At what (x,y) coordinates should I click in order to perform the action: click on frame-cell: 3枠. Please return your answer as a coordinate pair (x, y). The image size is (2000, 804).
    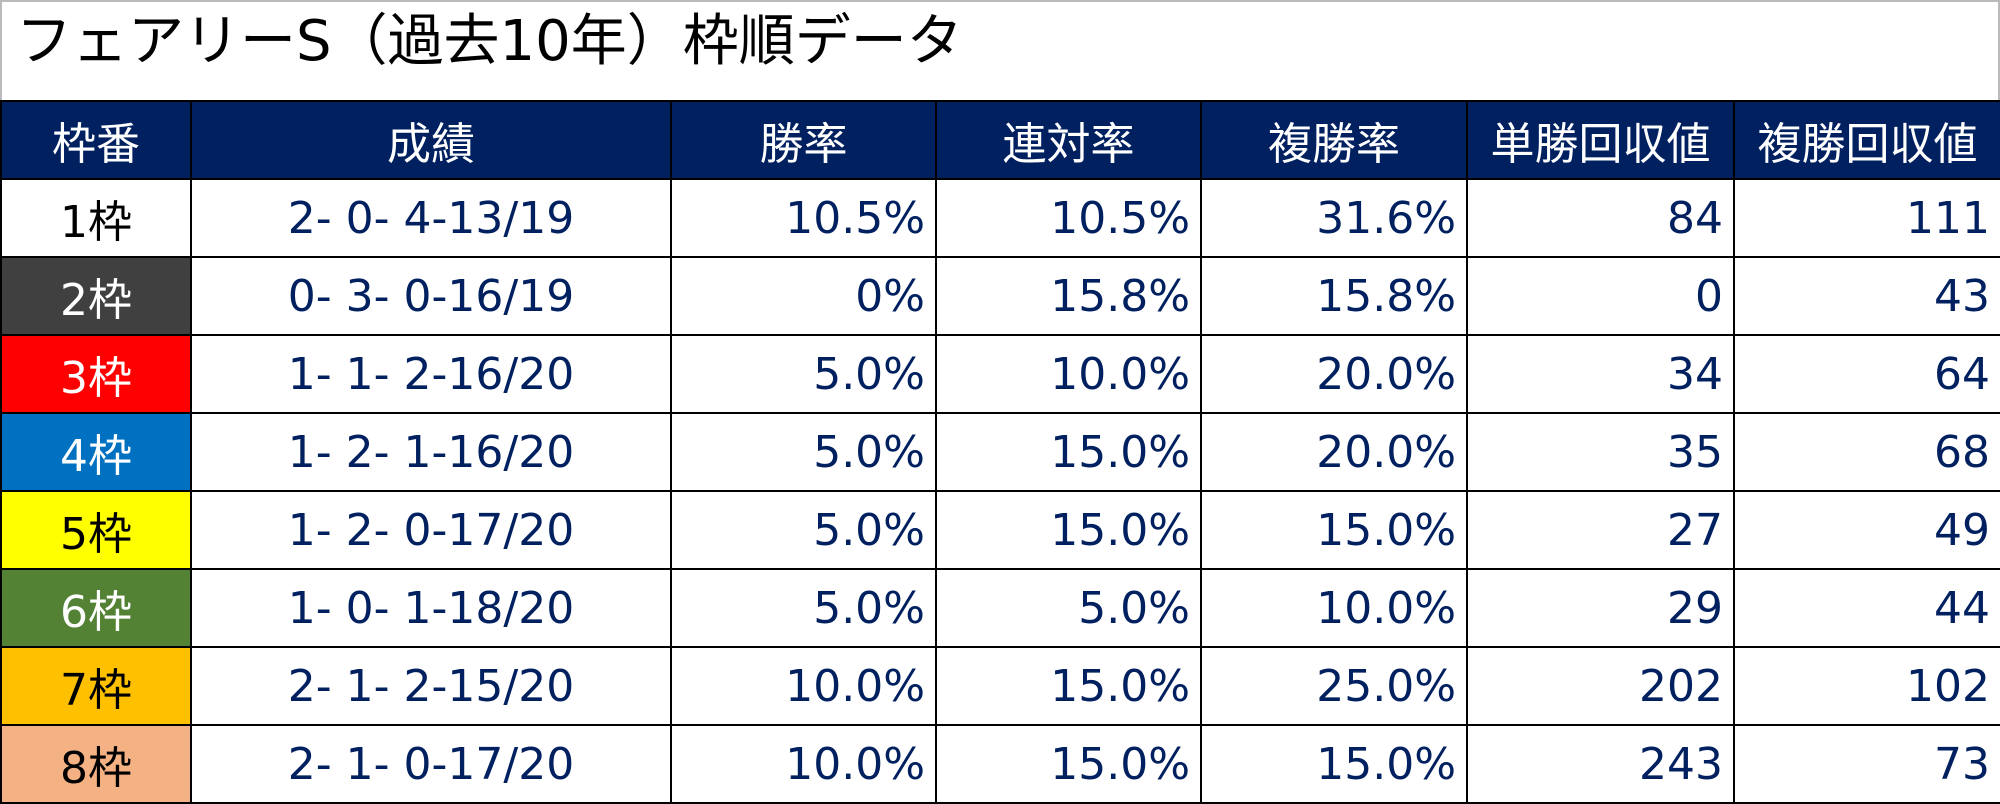
    Looking at the image, I should click on (96, 374).